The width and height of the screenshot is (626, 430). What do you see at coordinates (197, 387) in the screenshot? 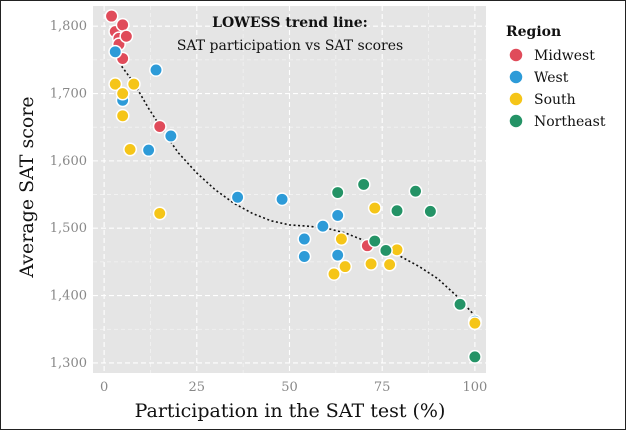
I see `x-tick-label: 25` at bounding box center [197, 387].